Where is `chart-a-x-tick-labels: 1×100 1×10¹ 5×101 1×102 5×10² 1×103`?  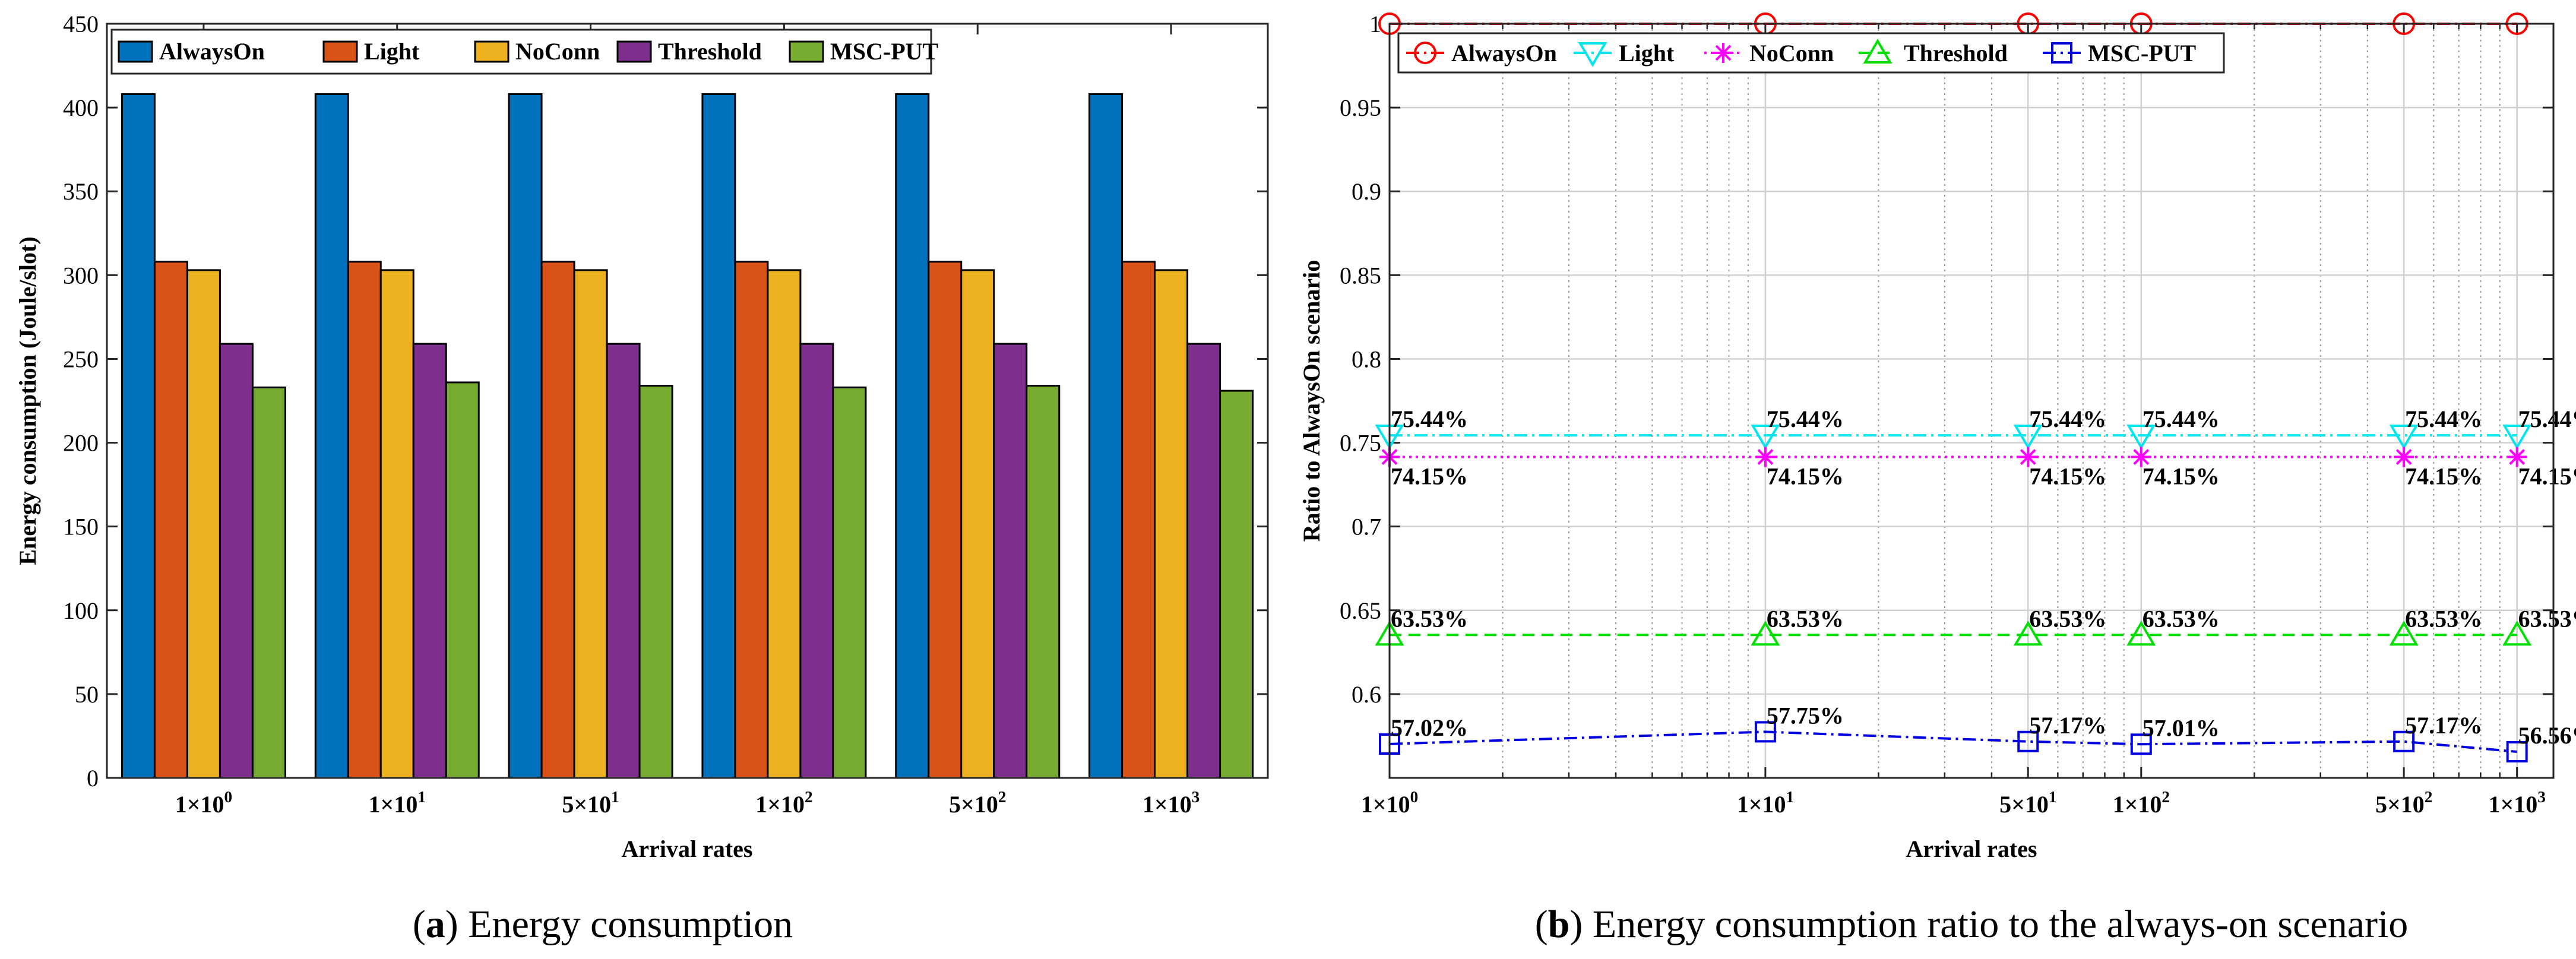
chart-a-x-tick-labels: 1×100 1×10¹ 5×101 1×102 5×10² 1×103 is located at coordinates (687, 803).